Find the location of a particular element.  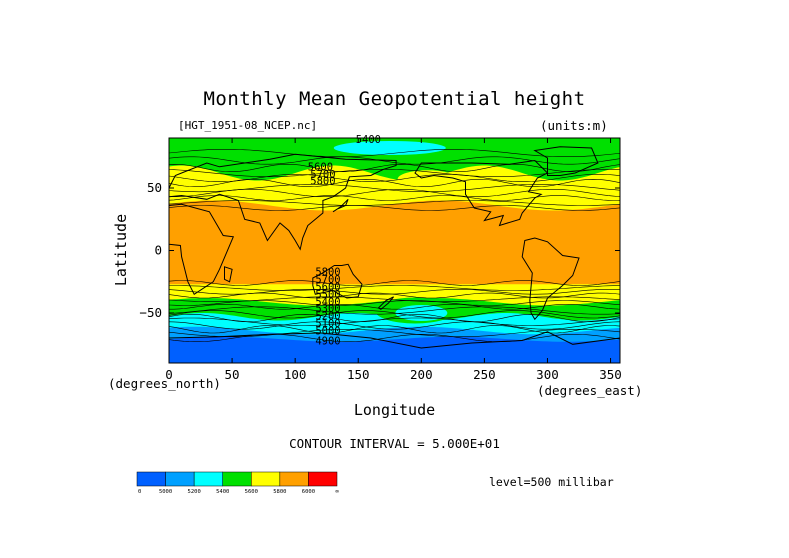

colorbar-tick-label: 5600 is located at coordinates (251, 492).